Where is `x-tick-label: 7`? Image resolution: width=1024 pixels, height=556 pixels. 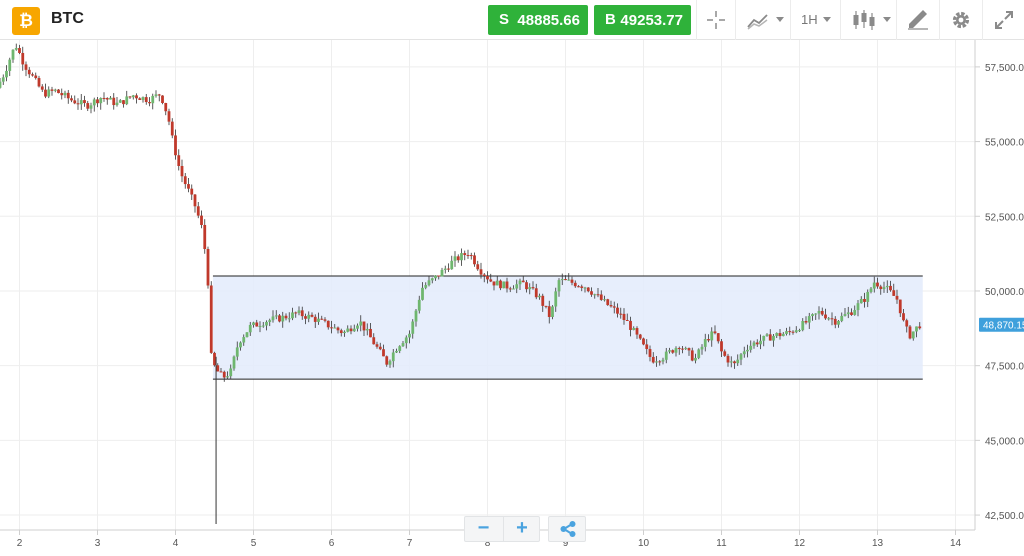
x-tick-label: 7 is located at coordinates (410, 543).